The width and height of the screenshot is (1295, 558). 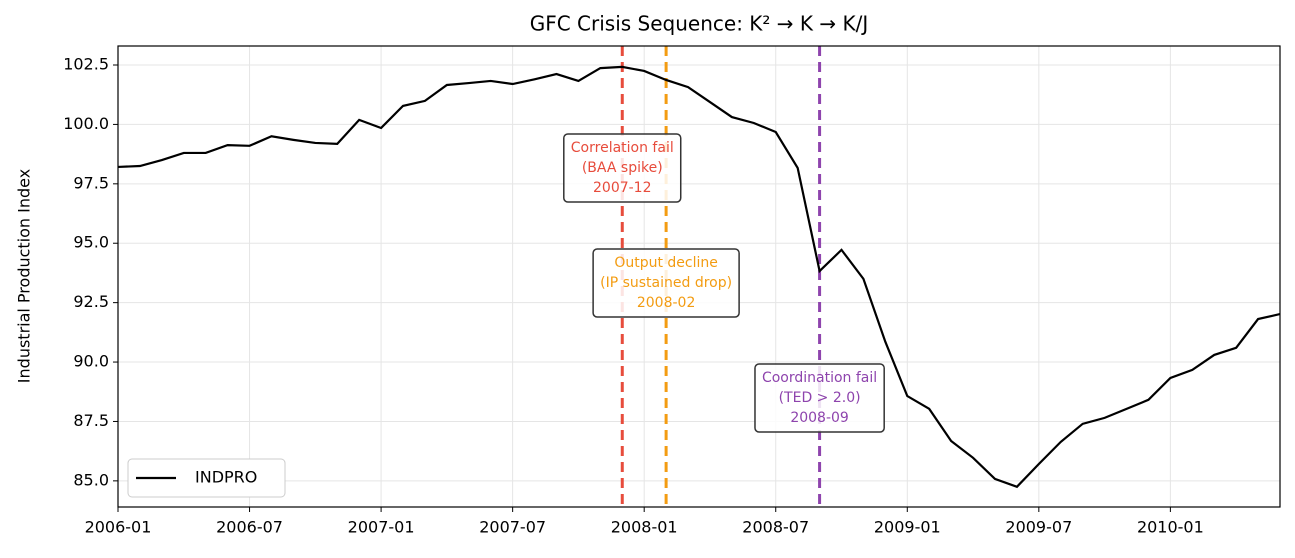 I want to click on annotation-text: Coordination fail, so click(x=819, y=378).